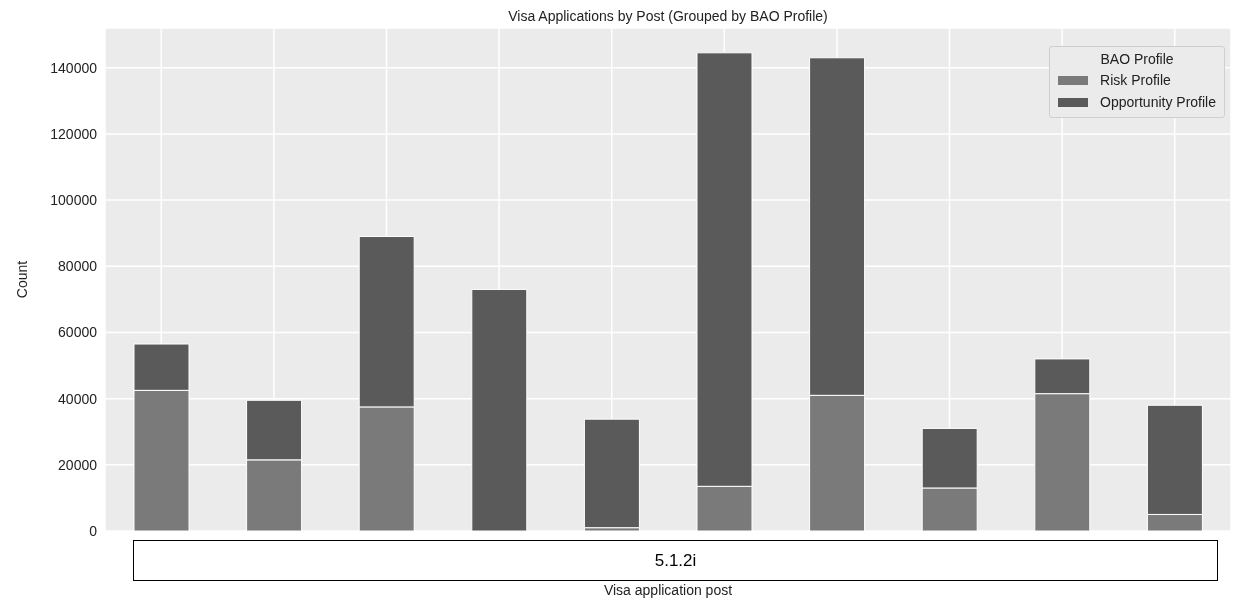 This screenshot has height=607, width=1239. What do you see at coordinates (74, 67) in the screenshot?
I see `y-tick-label: 140000` at bounding box center [74, 67].